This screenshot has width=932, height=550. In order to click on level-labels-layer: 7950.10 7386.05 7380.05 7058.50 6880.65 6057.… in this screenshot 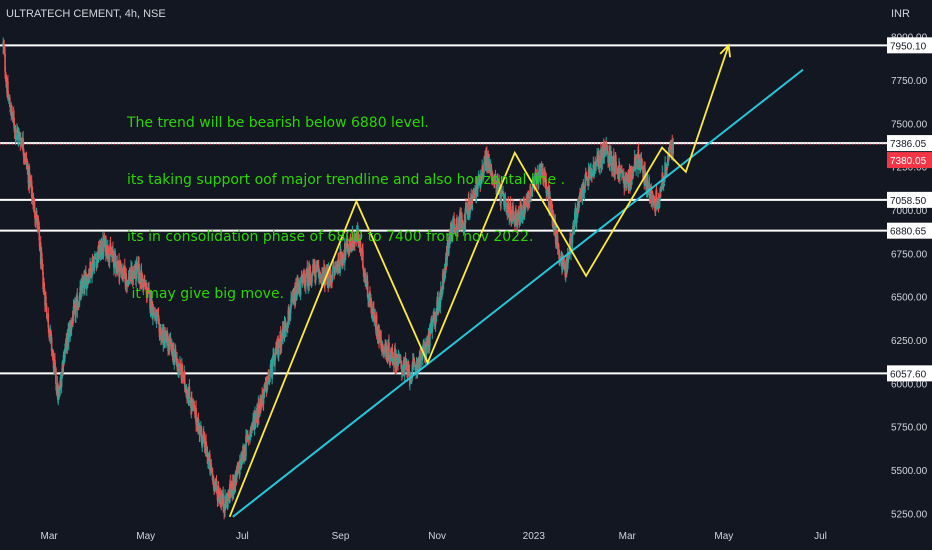, I will do `click(909, 209)`.